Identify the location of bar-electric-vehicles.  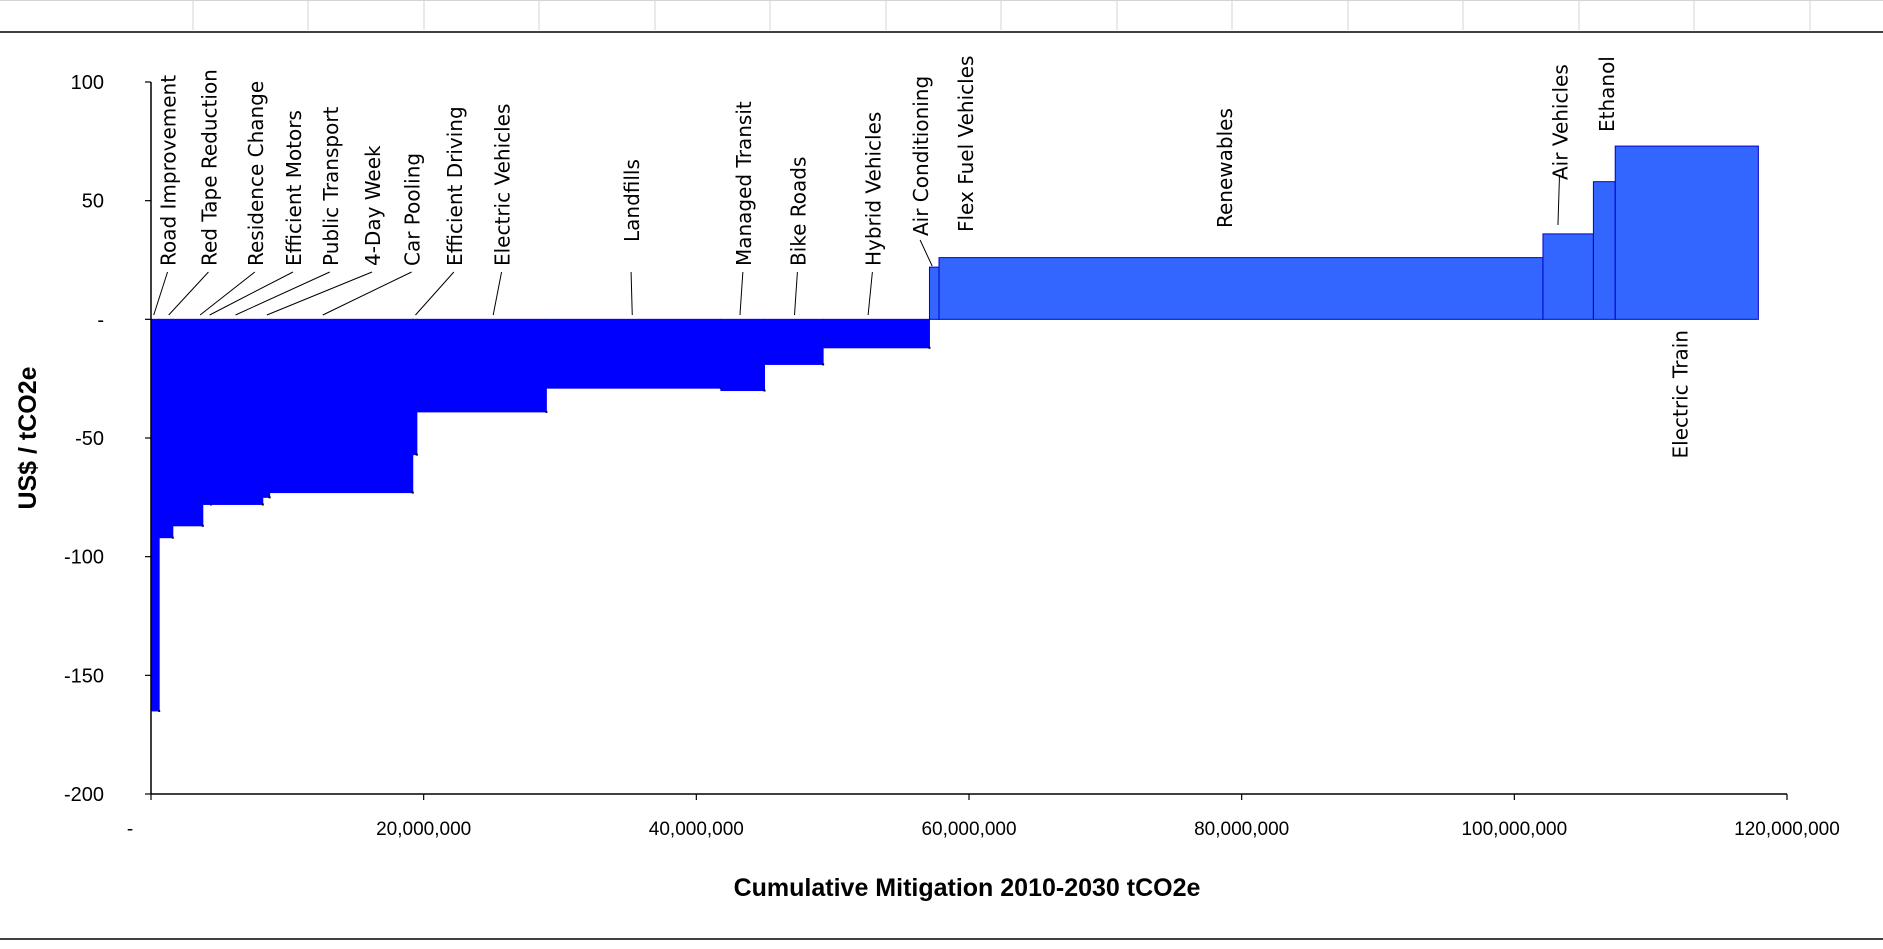
(481, 365).